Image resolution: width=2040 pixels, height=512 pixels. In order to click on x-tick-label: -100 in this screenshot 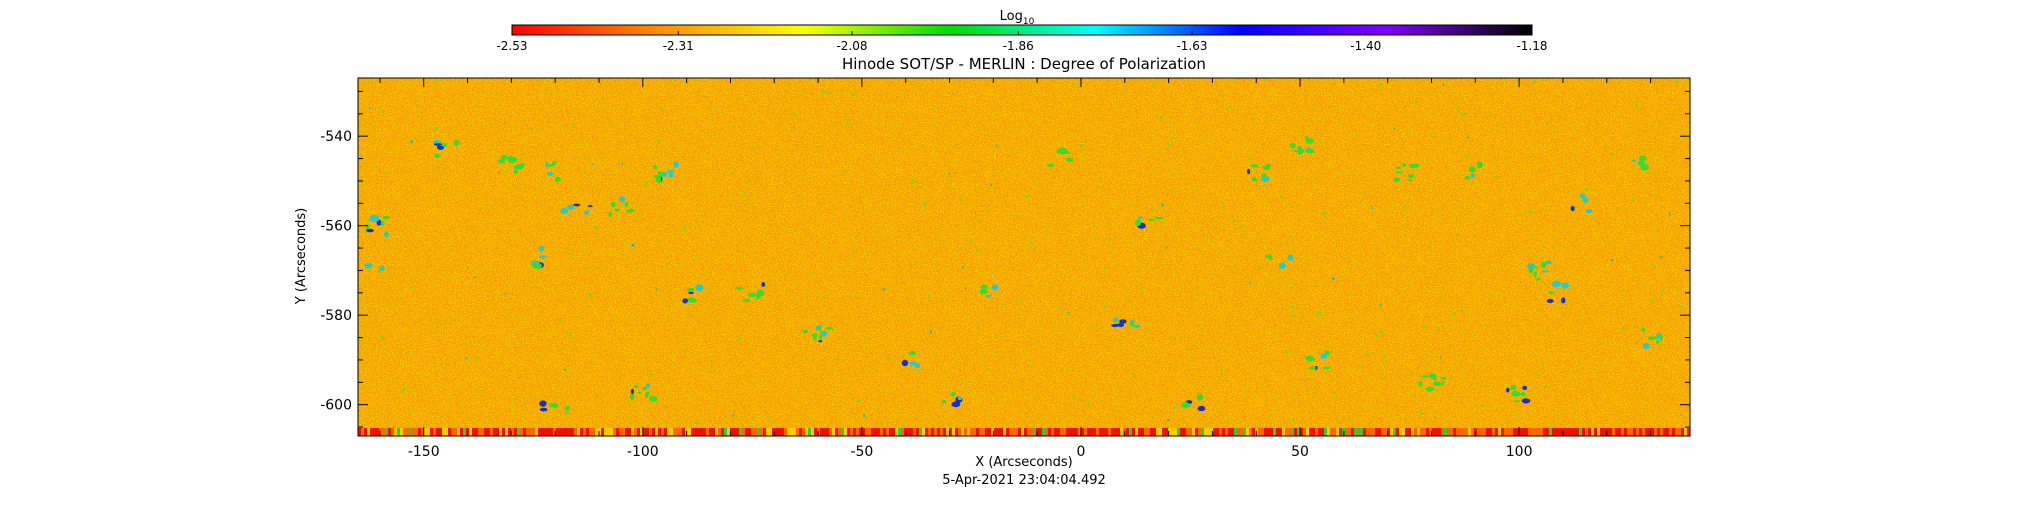, I will do `click(643, 452)`.